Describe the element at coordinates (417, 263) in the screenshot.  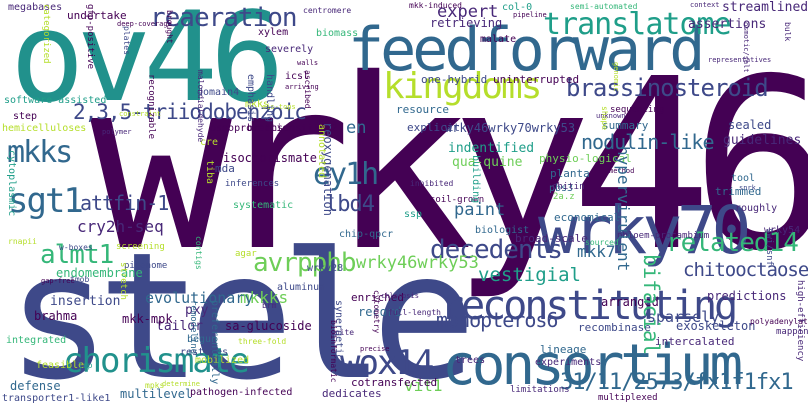
I see `word: wrky46wrky53` at that location.